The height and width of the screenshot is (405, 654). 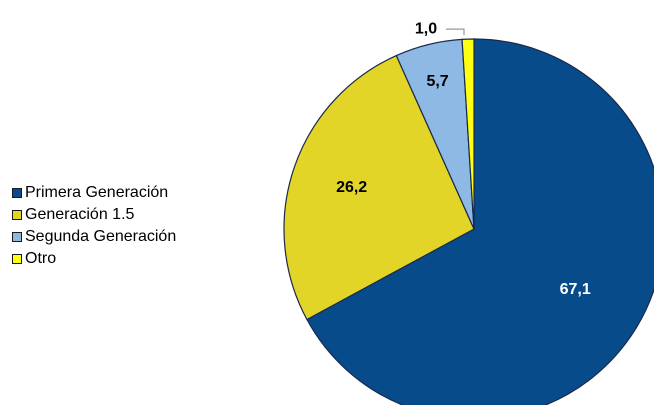 I want to click on legend-item-primera-generacion: Primera Generación, so click(x=94, y=193).